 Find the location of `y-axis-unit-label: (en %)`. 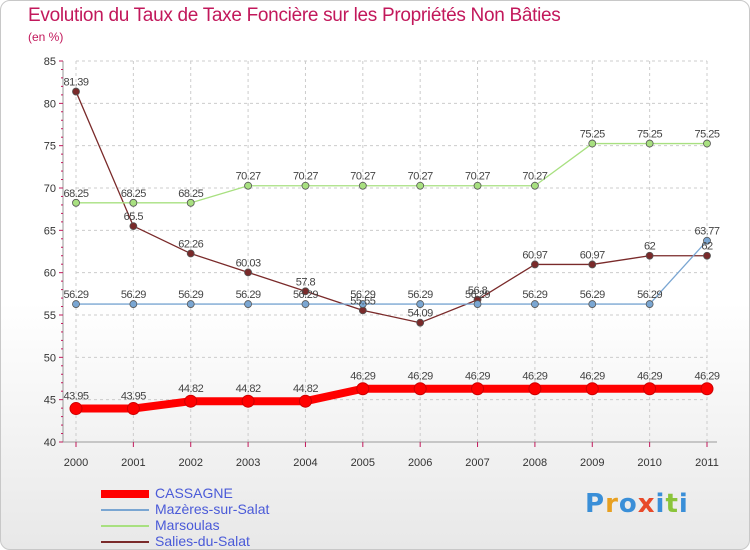

y-axis-unit-label: (en %) is located at coordinates (46, 37).